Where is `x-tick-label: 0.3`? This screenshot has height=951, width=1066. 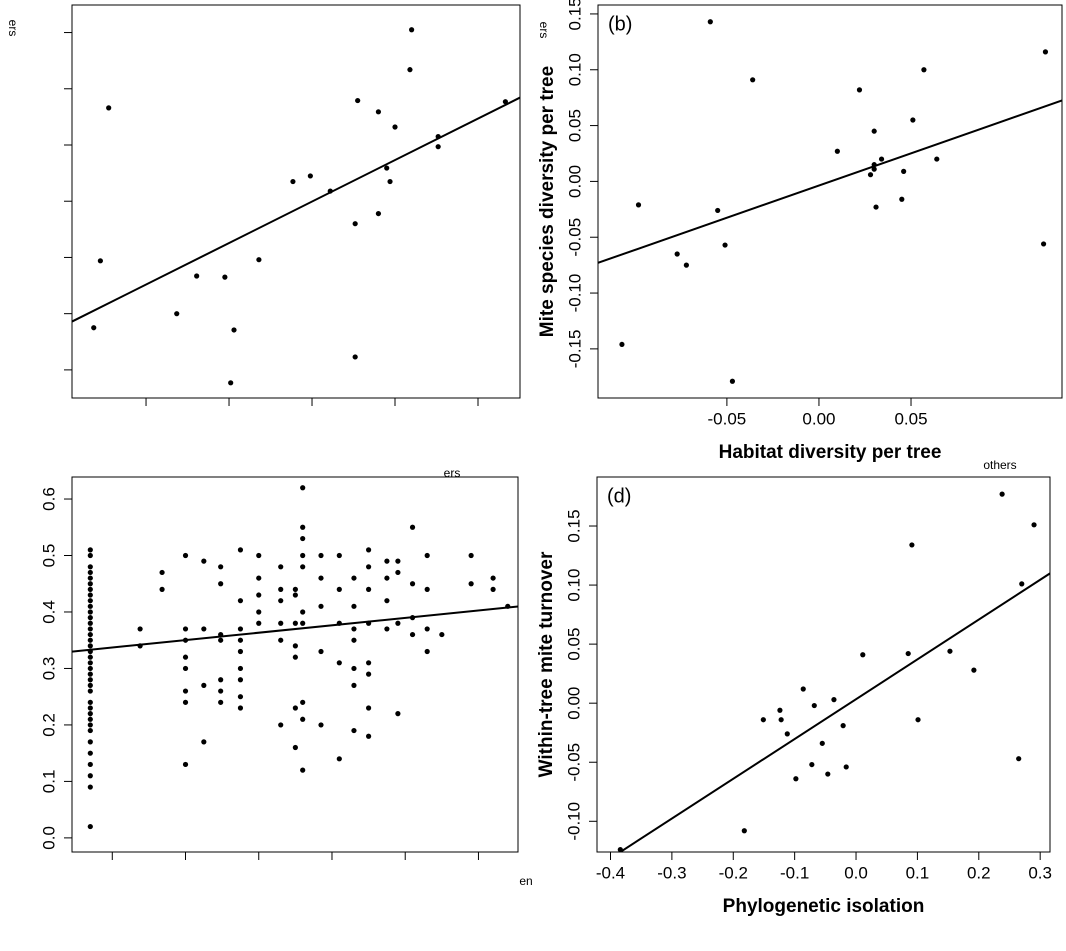 x-tick-label: 0.3 is located at coordinates (1040, 872).